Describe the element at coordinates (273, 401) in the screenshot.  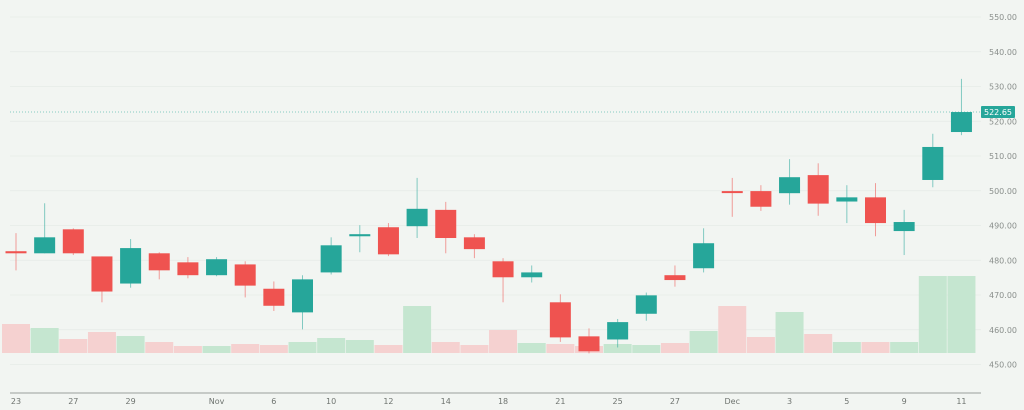
I see `x-tick-label: 6` at that location.